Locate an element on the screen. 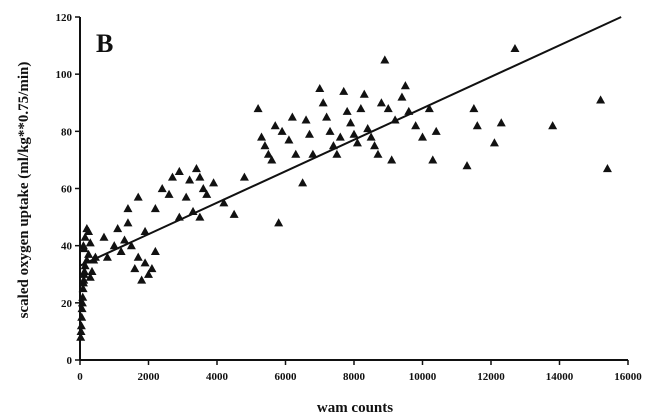 The width and height of the screenshot is (647, 417). y-tick-label: 20 is located at coordinates (67, 304).